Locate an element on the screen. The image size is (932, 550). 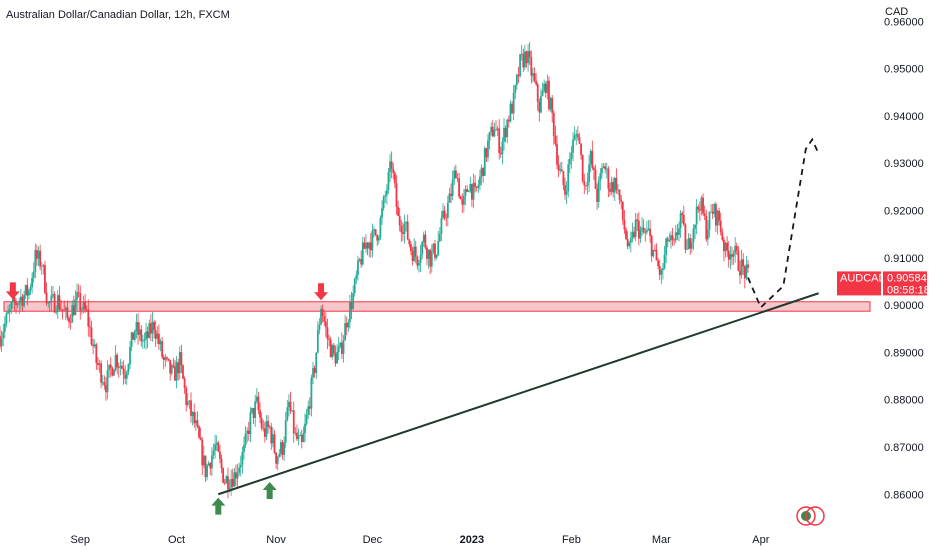
x-tick-label: Nov is located at coordinates (276, 540).